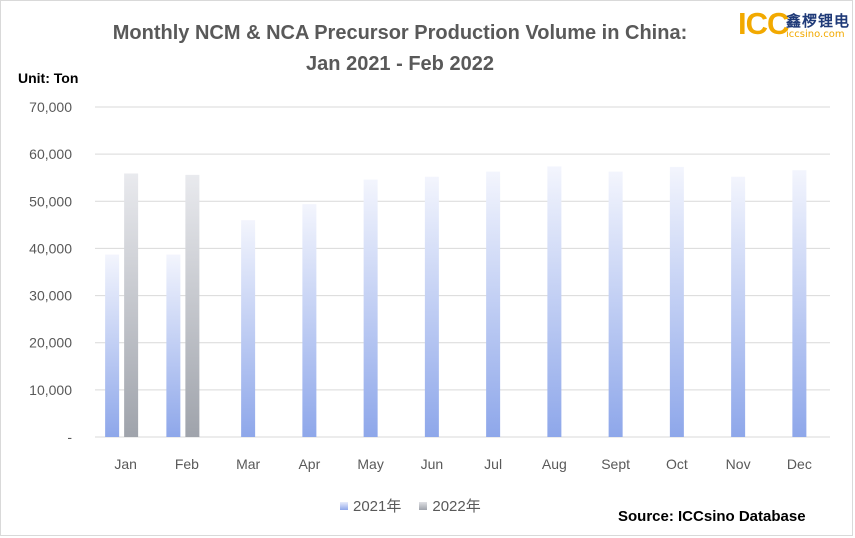 This screenshot has height=538, width=855. I want to click on y-tick-label: 10,000, so click(50, 390).